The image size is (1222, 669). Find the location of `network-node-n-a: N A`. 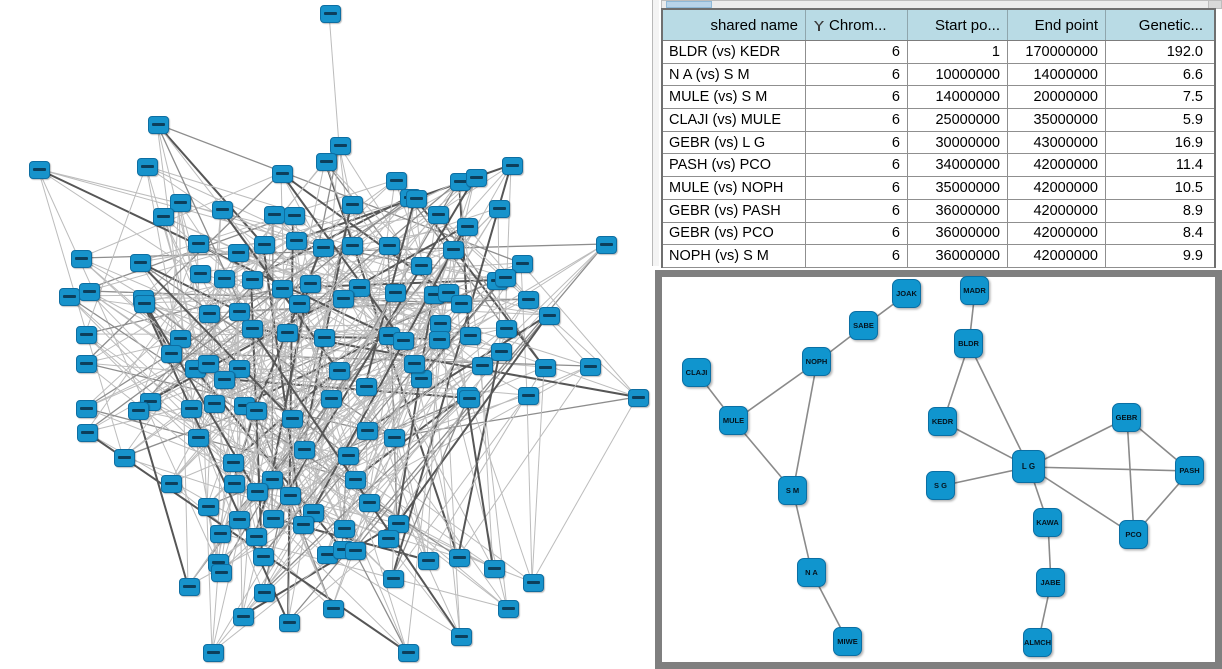

network-node-n-a: N A is located at coordinates (811, 572).